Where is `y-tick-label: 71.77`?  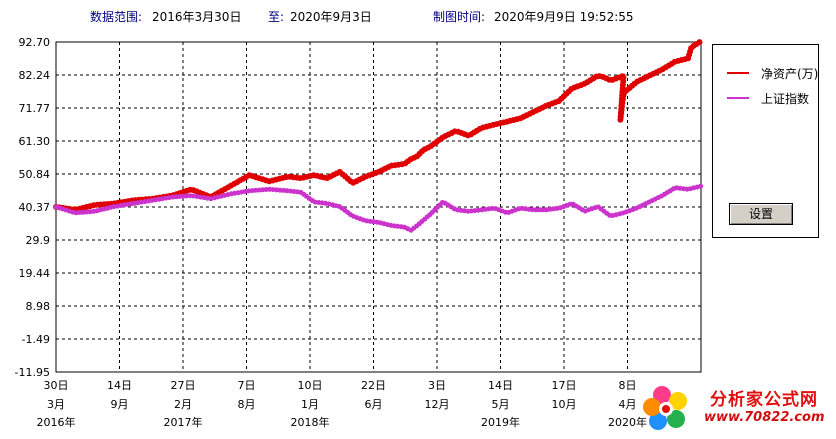
y-tick-label: 71.77 is located at coordinates (35, 108).